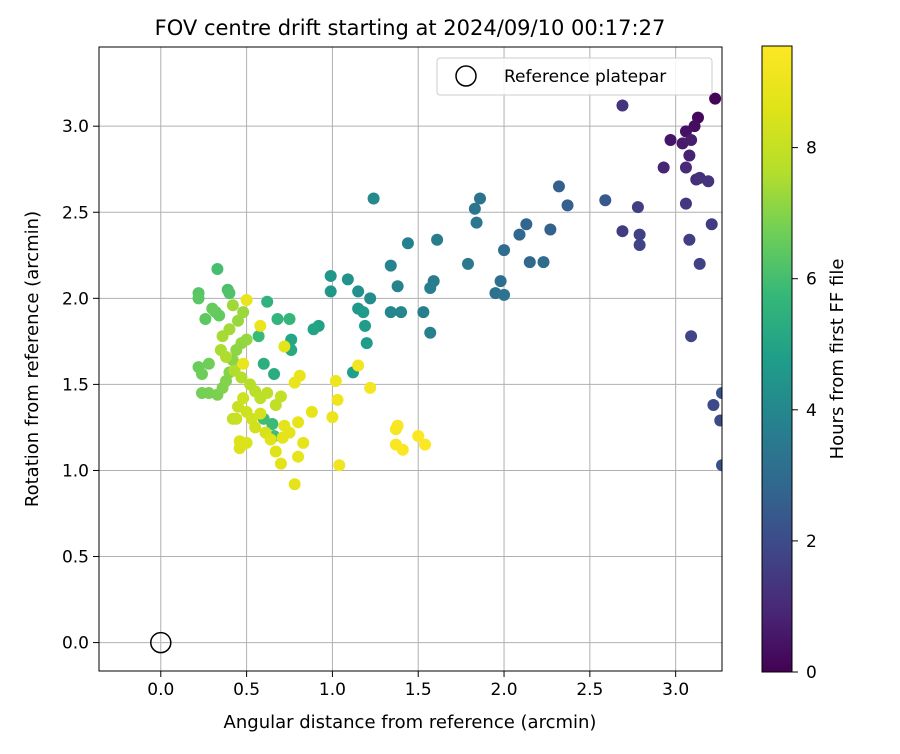 Image resolution: width=900 pixels, height=754 pixels. What do you see at coordinates (574, 76) in the screenshot?
I see `legend-box` at bounding box center [574, 76].